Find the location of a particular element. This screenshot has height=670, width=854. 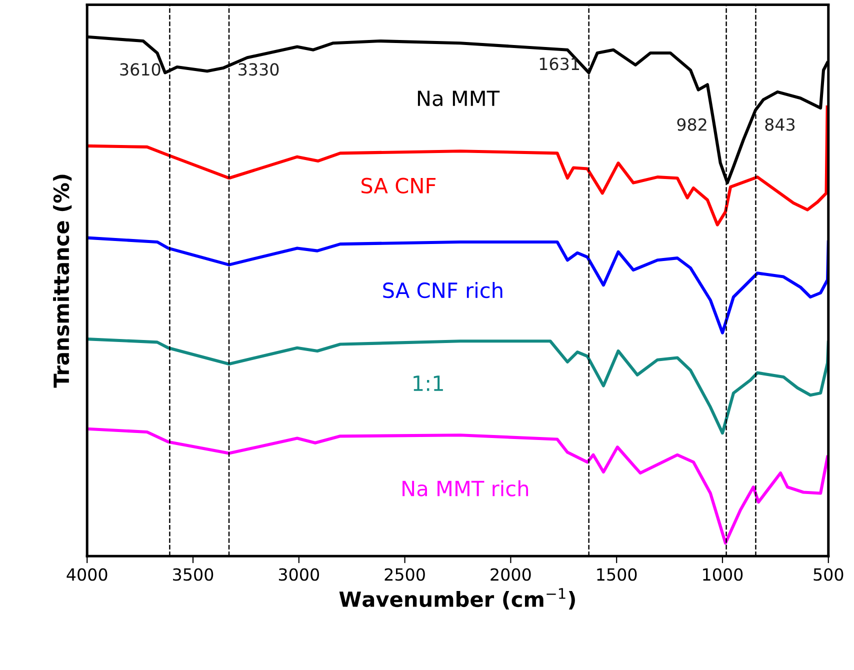

x-tick-label: 1500 is located at coordinates (617, 574).